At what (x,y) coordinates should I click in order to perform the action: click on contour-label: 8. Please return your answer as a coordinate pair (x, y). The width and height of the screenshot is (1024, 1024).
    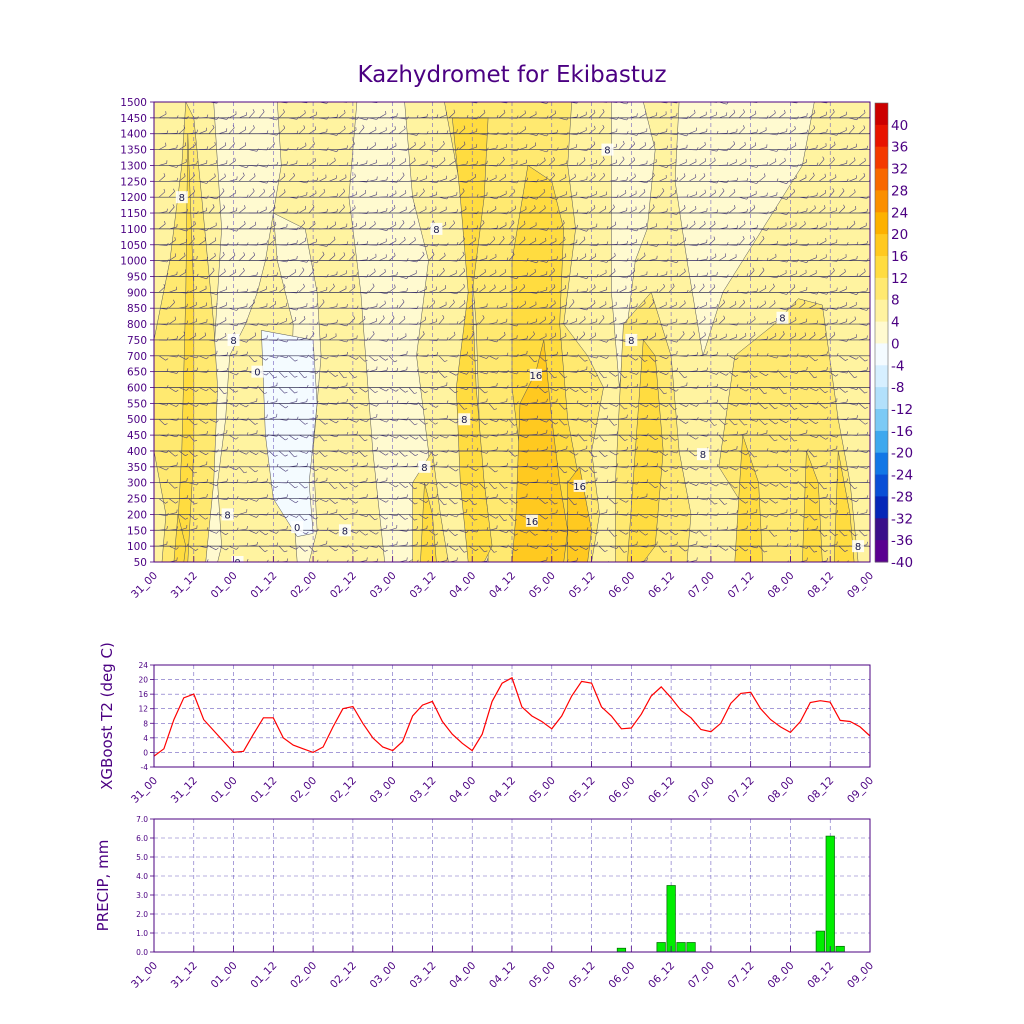
    Looking at the image, I should click on (227, 515).